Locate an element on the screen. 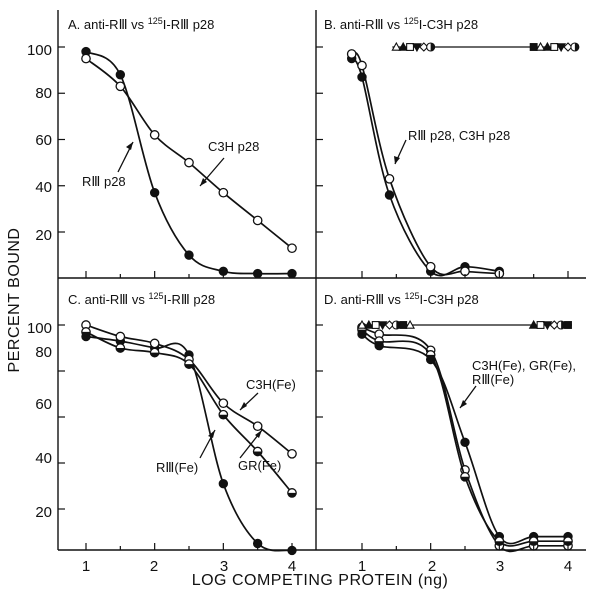  y-axis-title: PERCENT BOUND is located at coordinates (14, 300).